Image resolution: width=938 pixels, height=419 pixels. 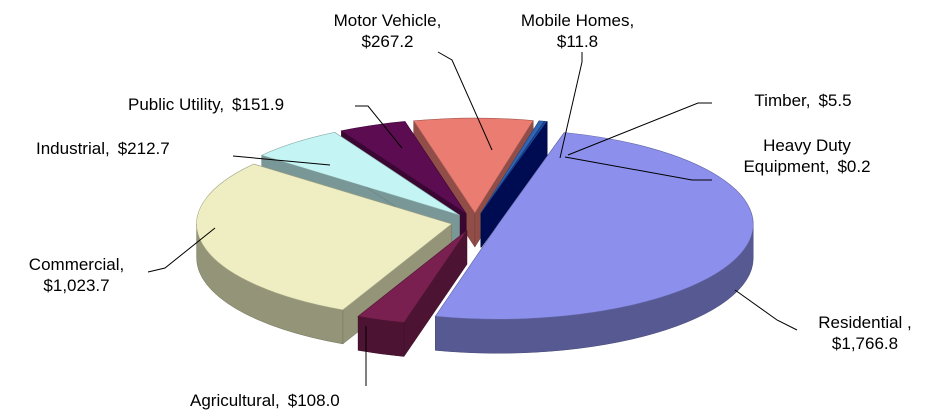 I want to click on category-label: Residential ,, so click(x=865, y=322).